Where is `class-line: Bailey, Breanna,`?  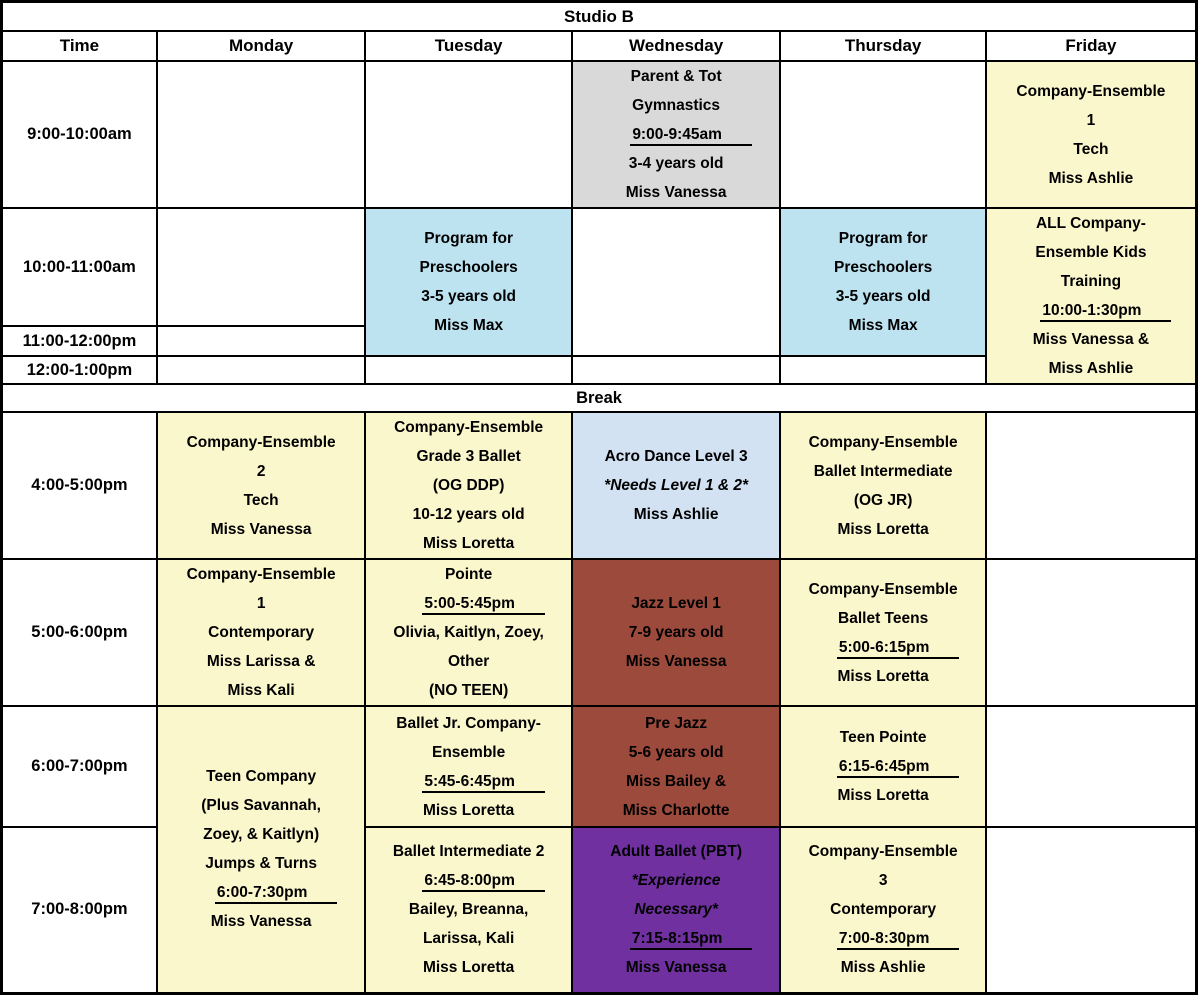
class-line: Bailey, Breanna, is located at coordinates (468, 910).